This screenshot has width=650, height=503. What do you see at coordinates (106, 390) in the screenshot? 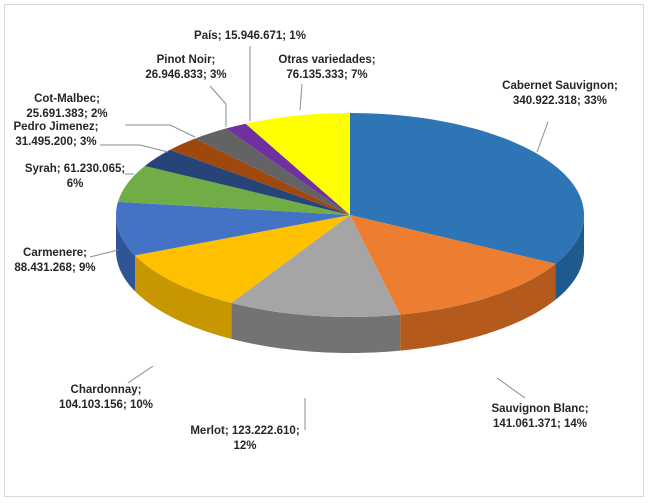
I see `data-label-line: Chardonnay;` at bounding box center [106, 390].